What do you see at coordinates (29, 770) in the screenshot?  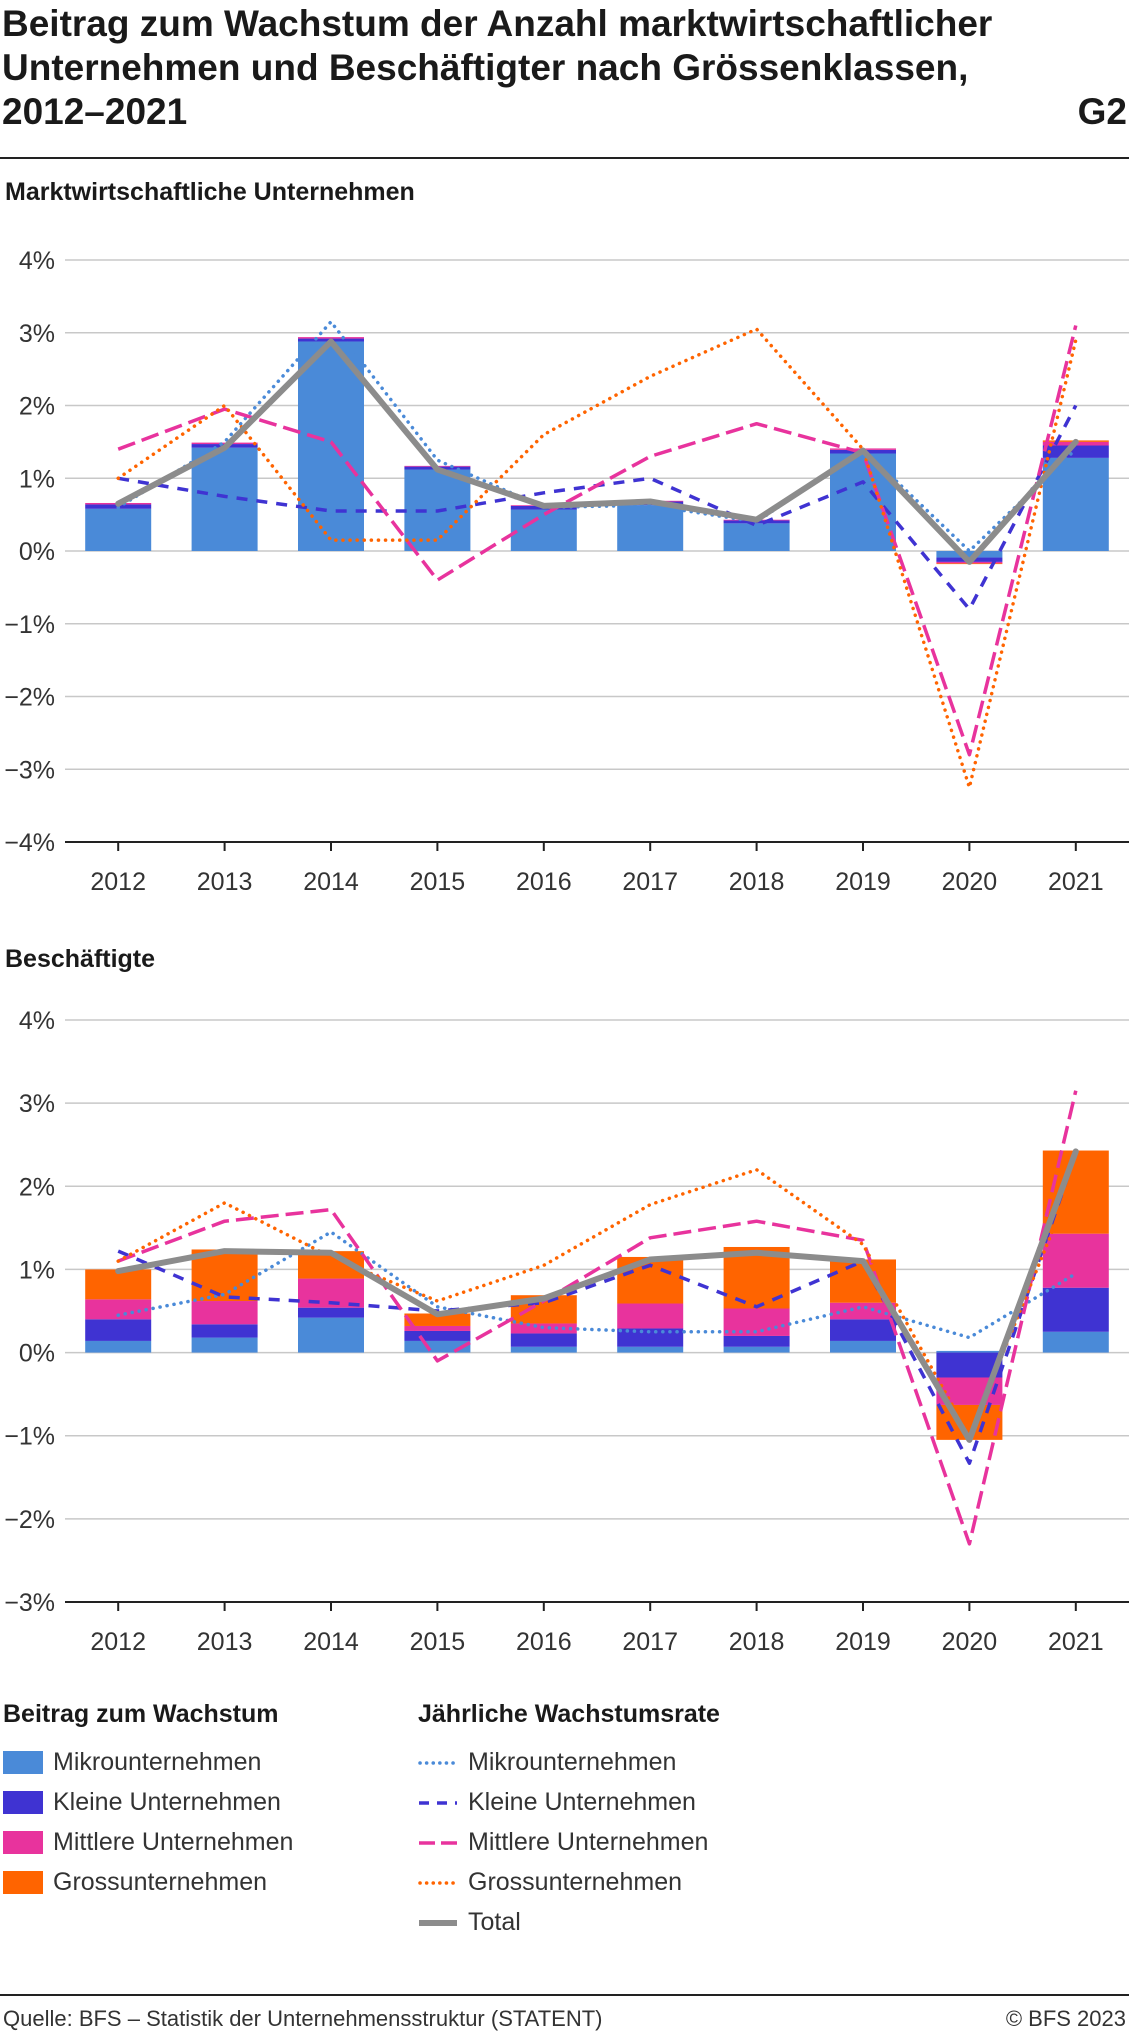 I see `y-tick-label: −3%` at bounding box center [29, 770].